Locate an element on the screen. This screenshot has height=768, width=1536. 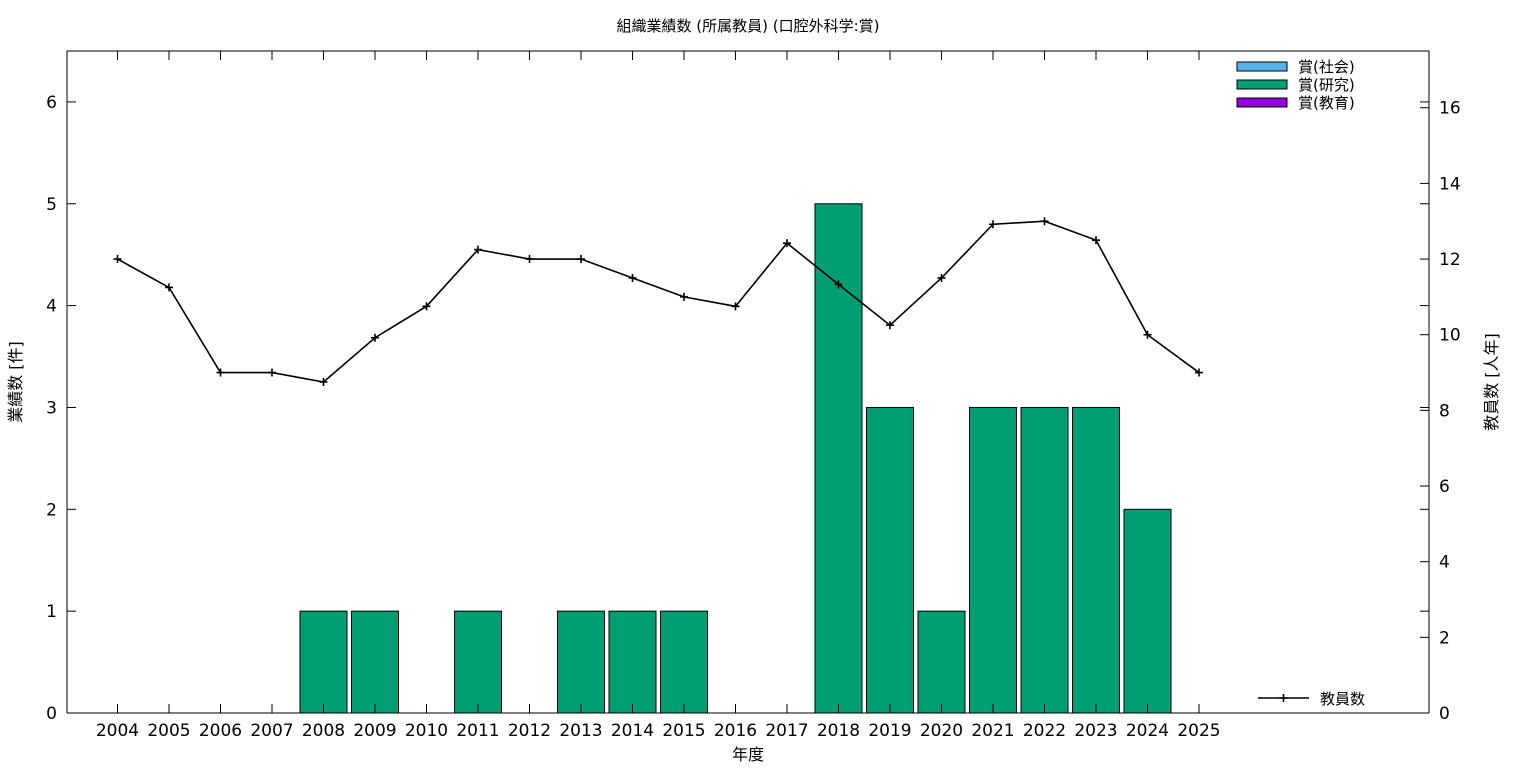
x-tick-label: 2012 is located at coordinates (529, 731).